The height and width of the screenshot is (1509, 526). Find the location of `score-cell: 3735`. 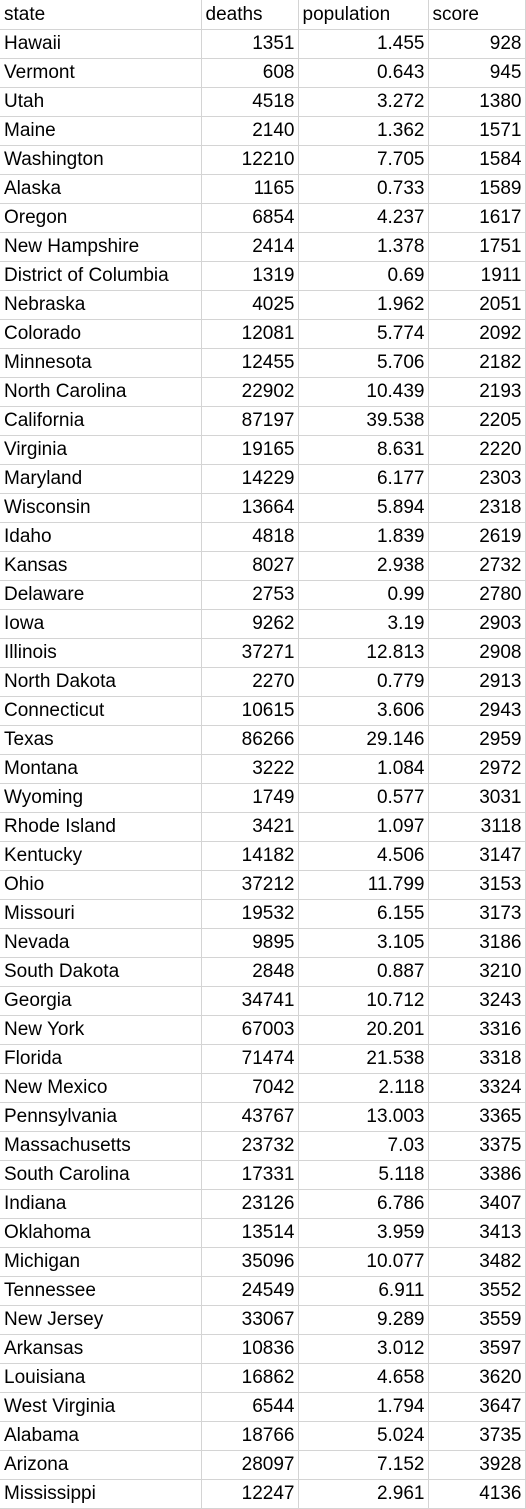

score-cell: 3735 is located at coordinates (477, 1436).